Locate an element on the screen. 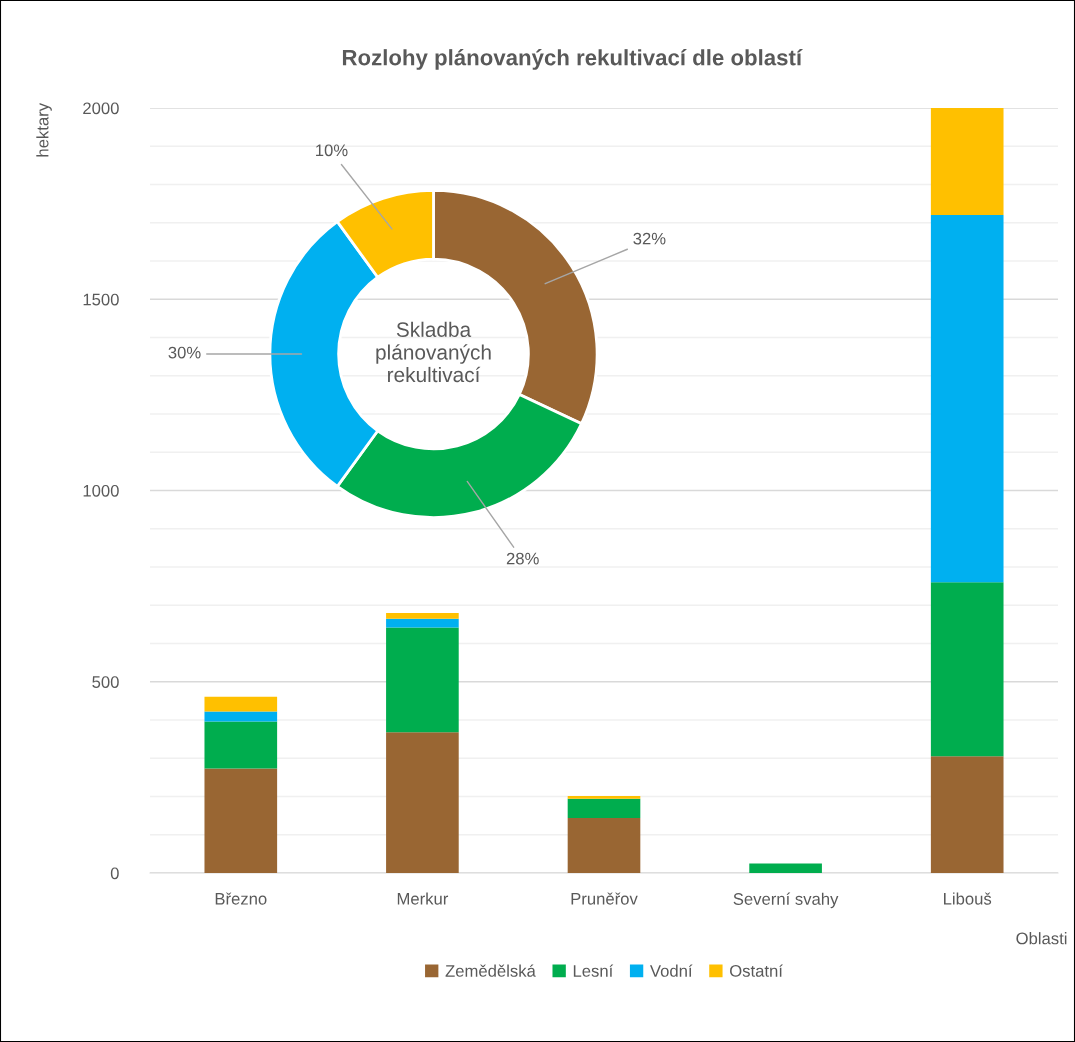 The image size is (1075, 1042). y-tick-label: 2000 is located at coordinates (101, 108).